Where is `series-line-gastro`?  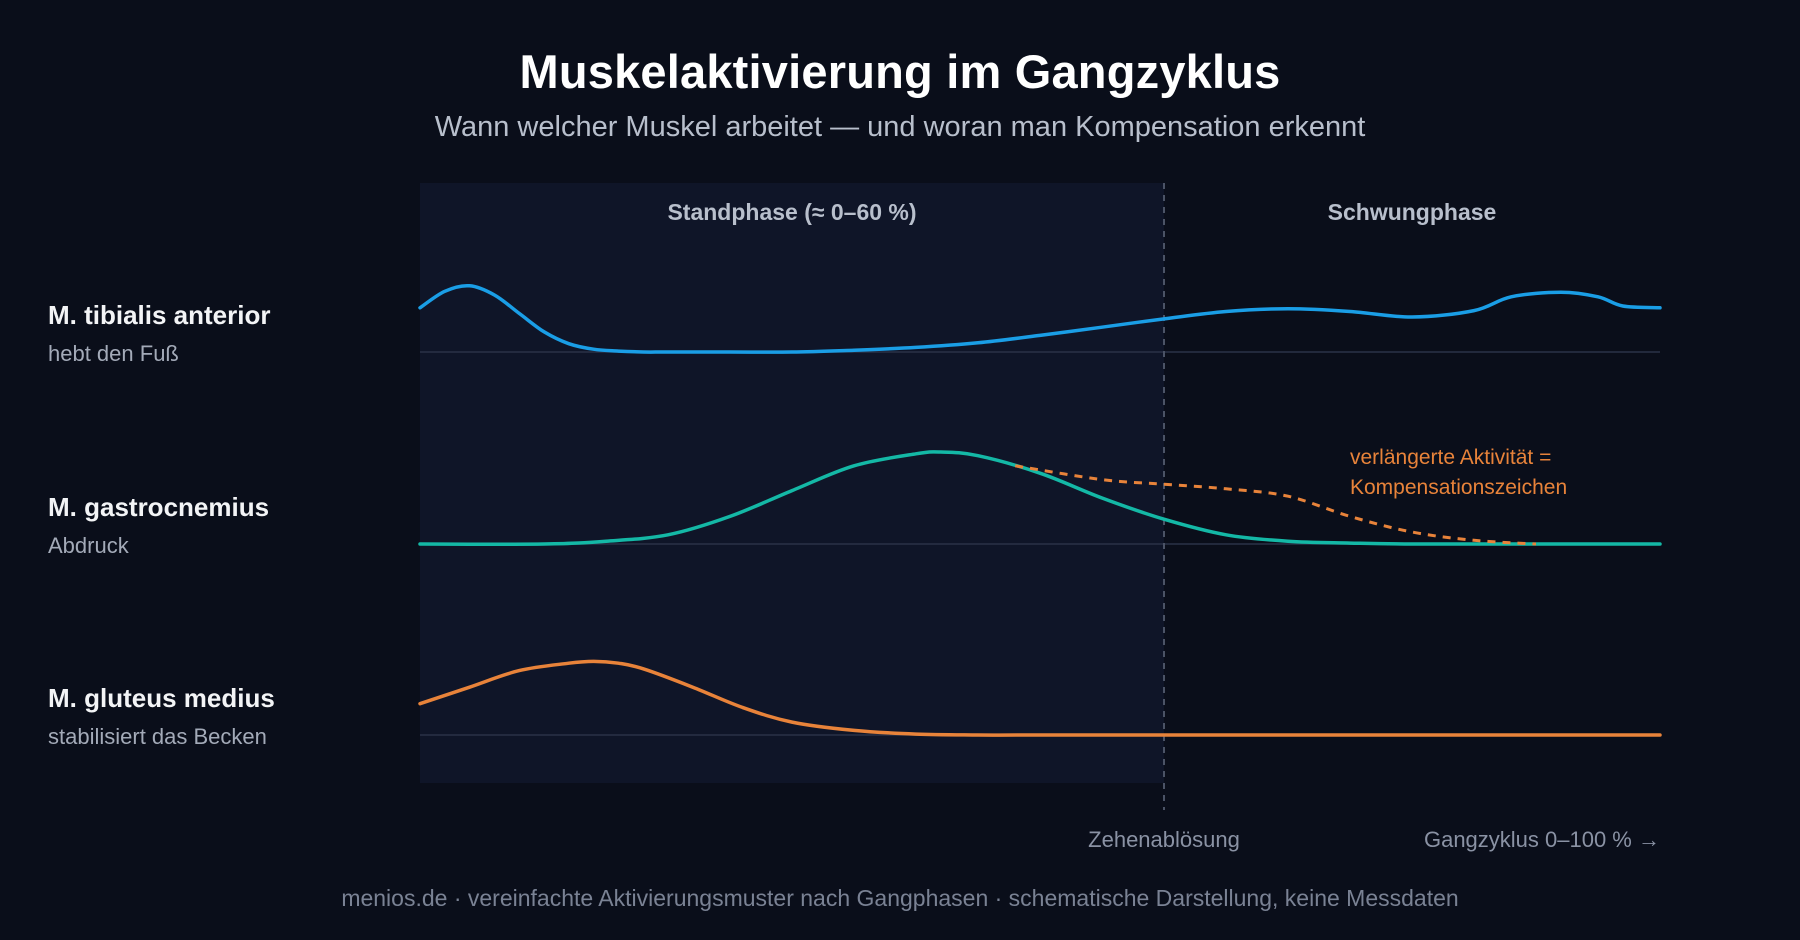 series-line-gastro is located at coordinates (1040, 498).